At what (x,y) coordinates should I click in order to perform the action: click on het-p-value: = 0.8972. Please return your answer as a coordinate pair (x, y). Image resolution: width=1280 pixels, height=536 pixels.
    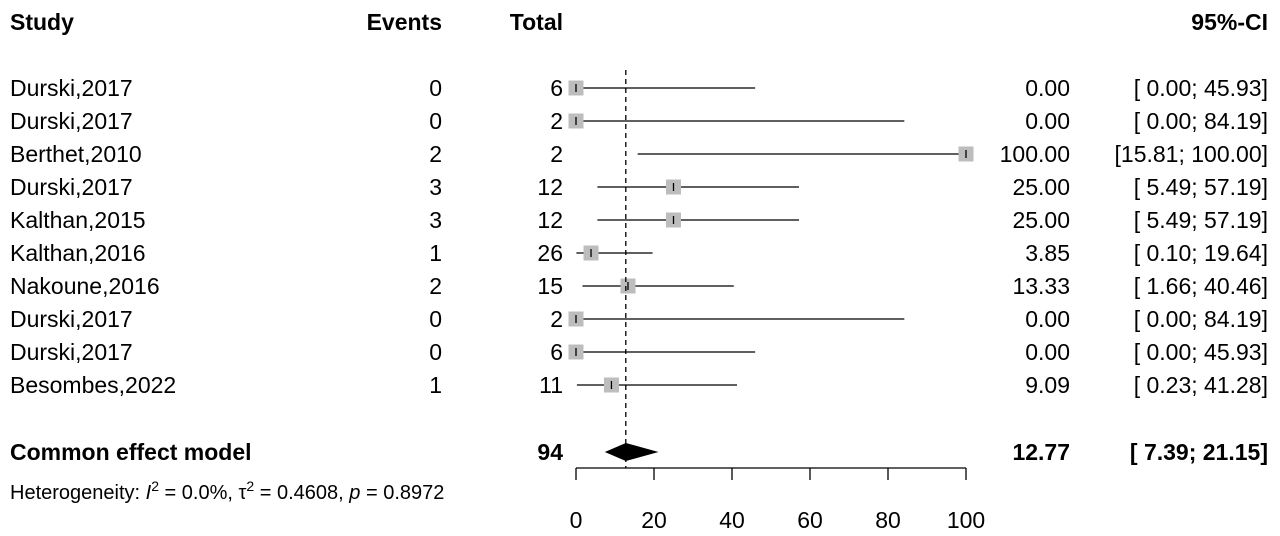
    Looking at the image, I should click on (402, 493).